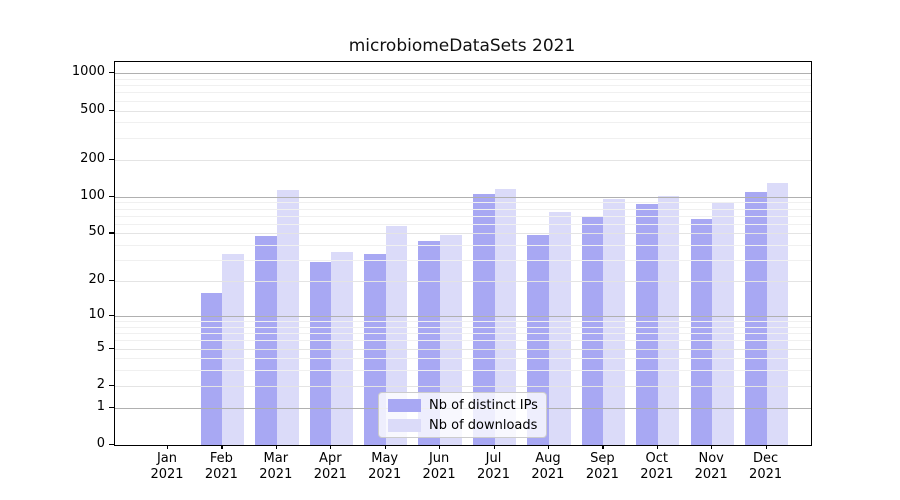 The width and height of the screenshot is (900, 500). Describe the element at coordinates (167, 466) in the screenshot. I see `x-tick-label-jan: Jan 2021` at that location.